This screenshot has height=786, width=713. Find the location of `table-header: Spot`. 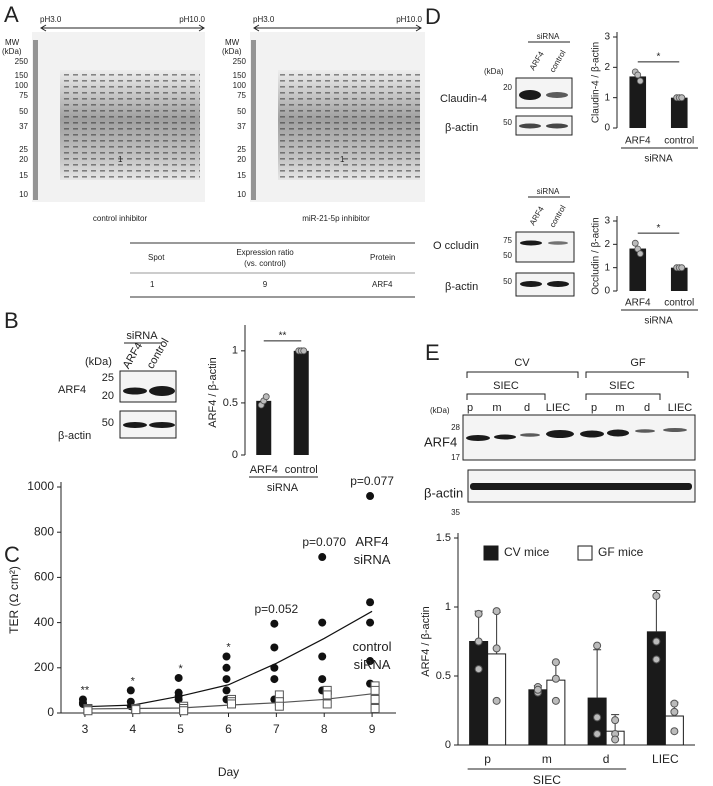

table-header: Spot is located at coordinates (156, 257).